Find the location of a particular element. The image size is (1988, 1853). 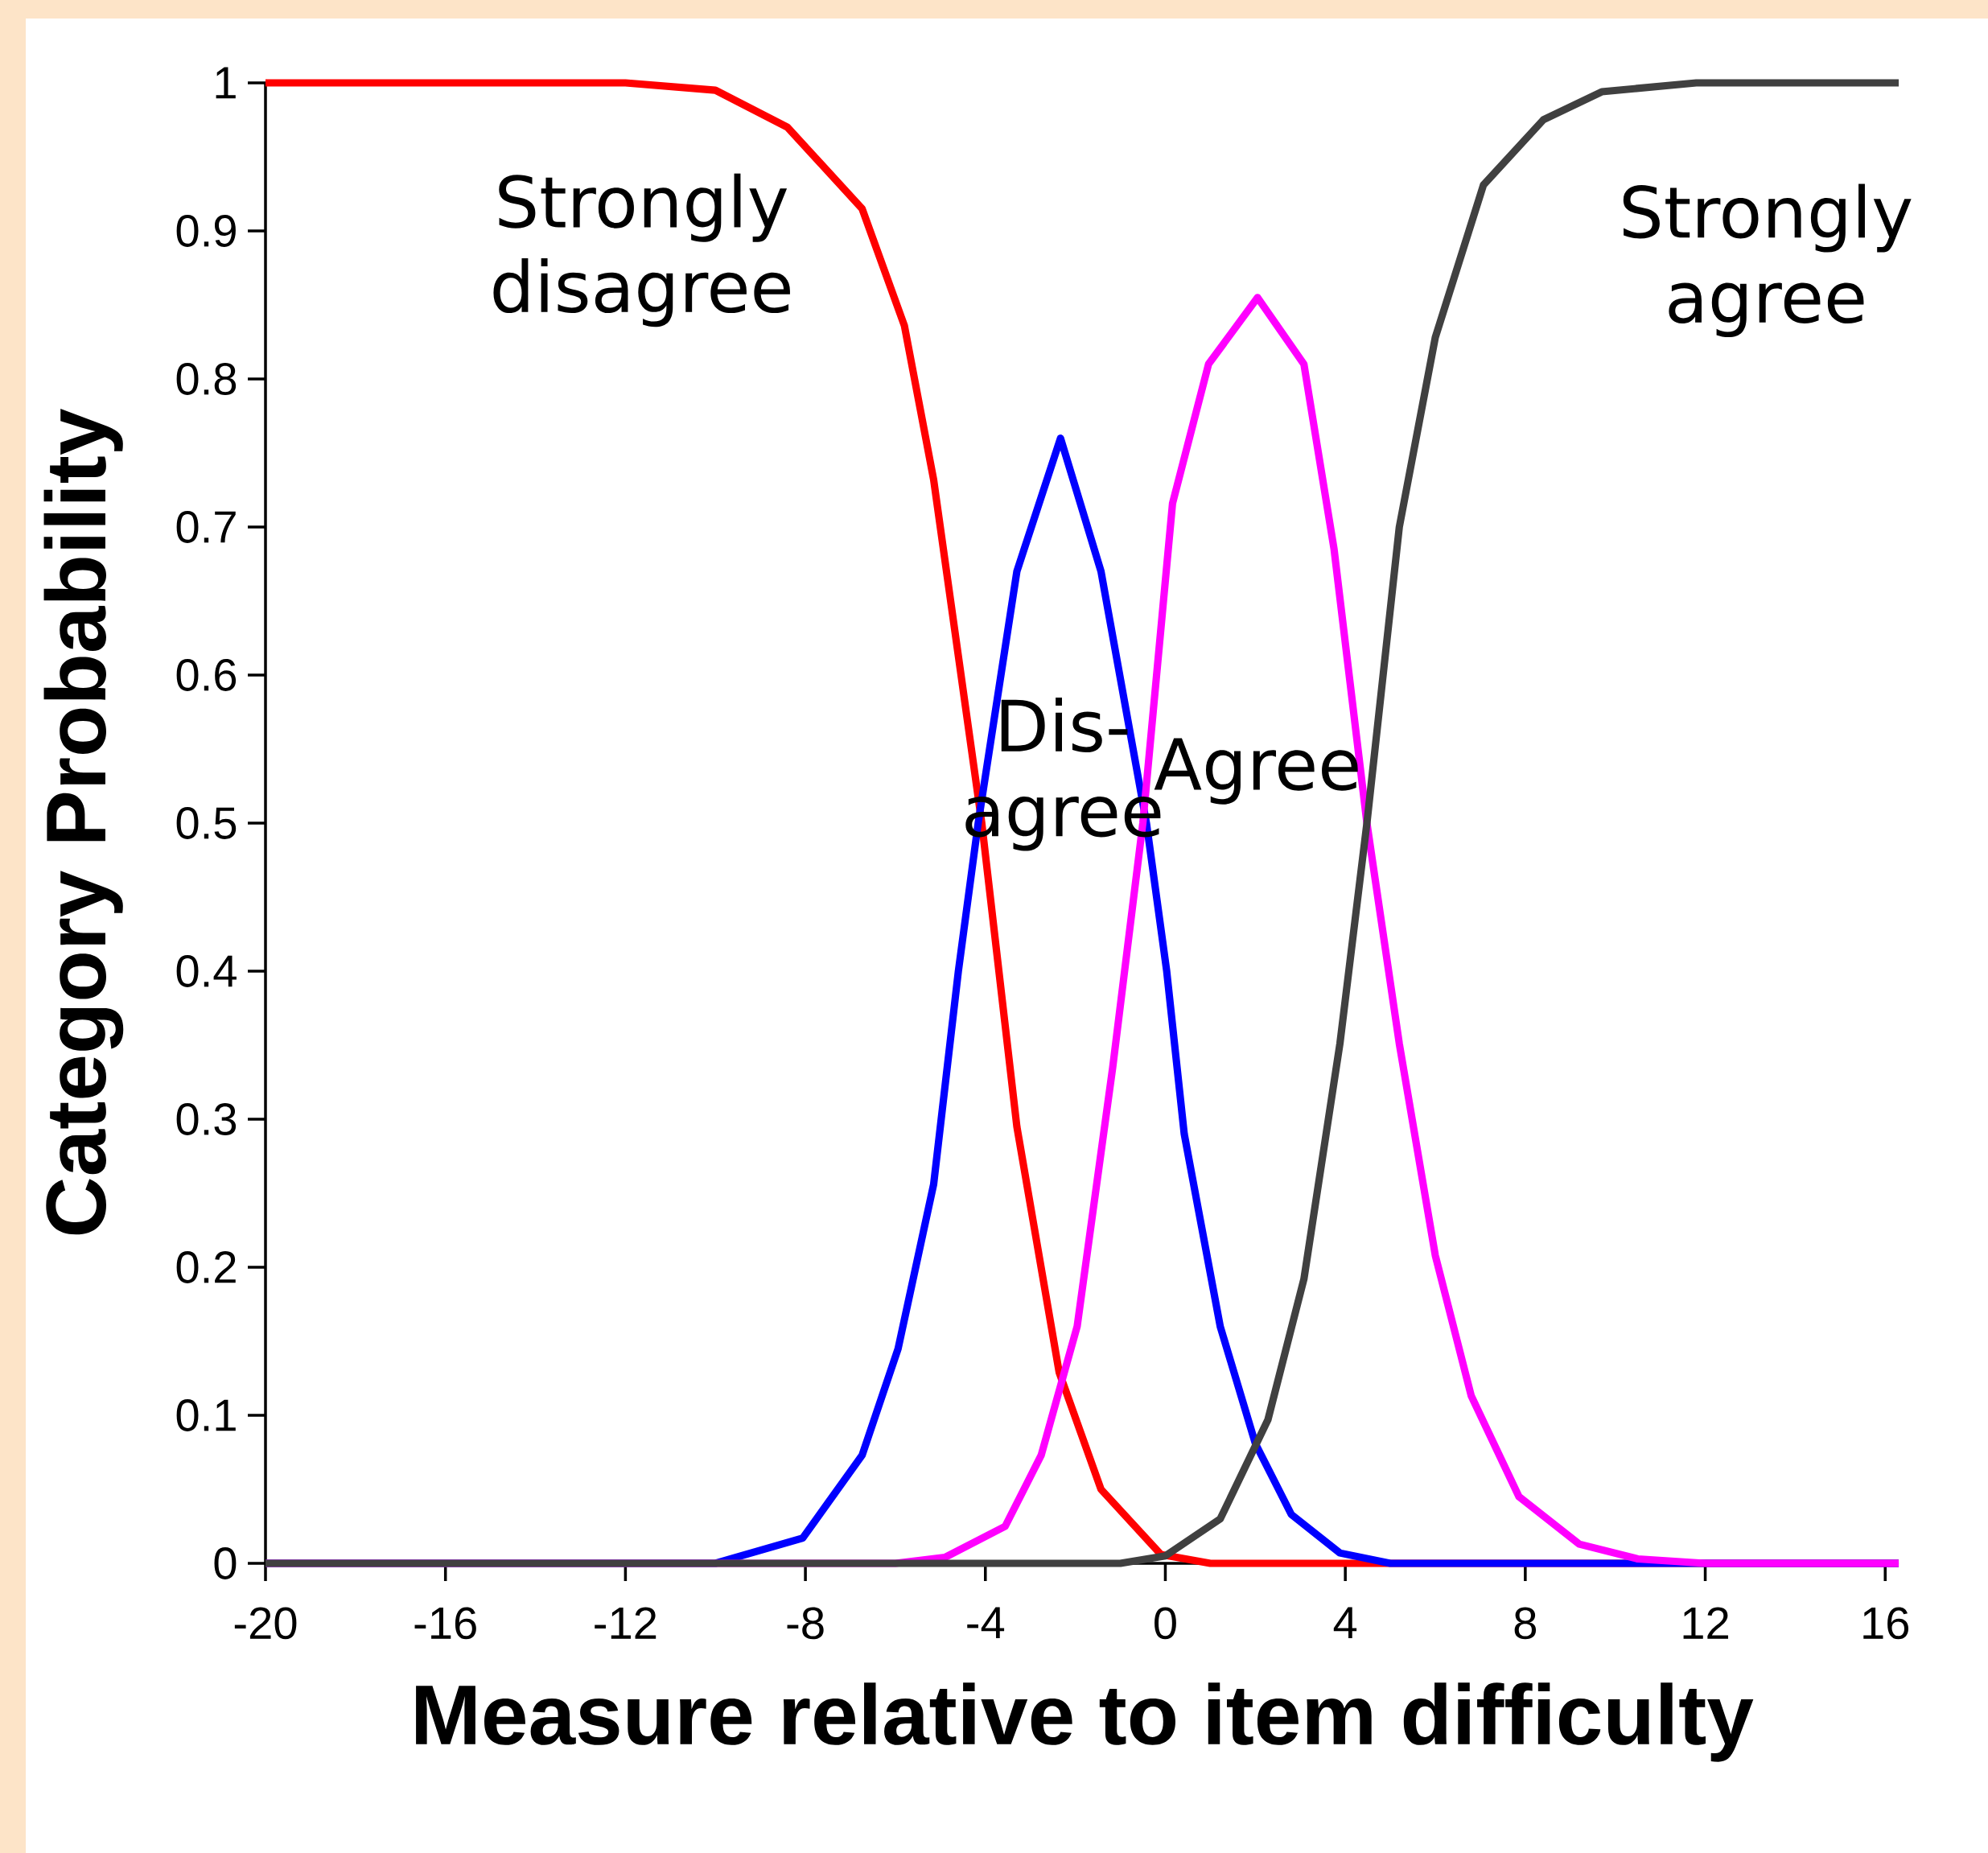

x-tick-label: 4 is located at coordinates (1345, 1623).